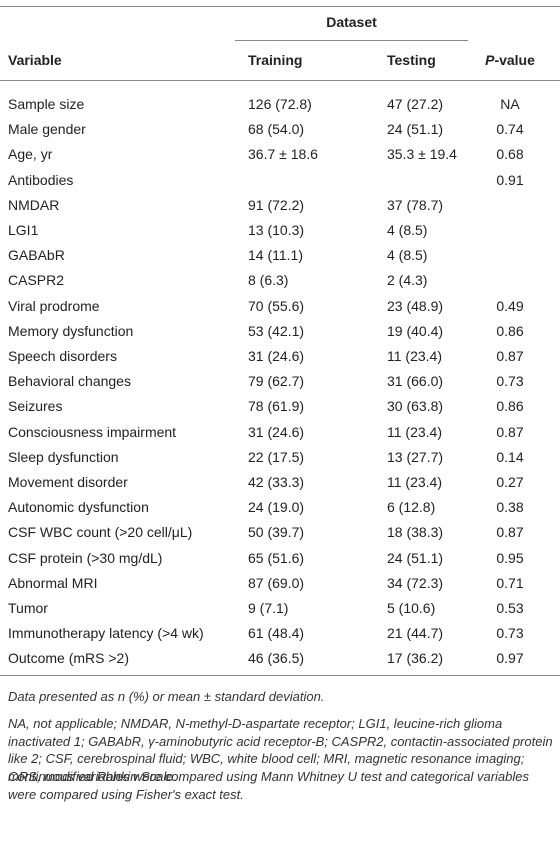  Describe the element at coordinates (36, 255) in the screenshot. I see `variable-cell: GABAbR` at that location.